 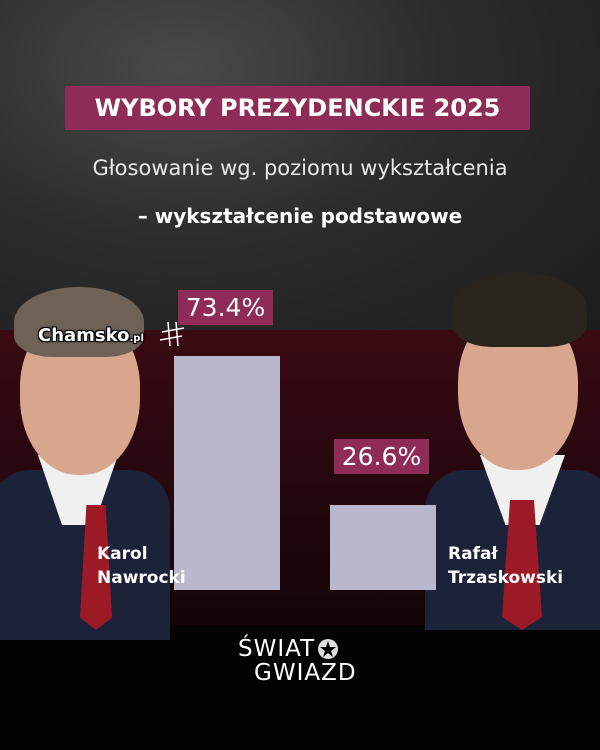 What do you see at coordinates (328, 649) in the screenshot?
I see `star-icon` at bounding box center [328, 649].